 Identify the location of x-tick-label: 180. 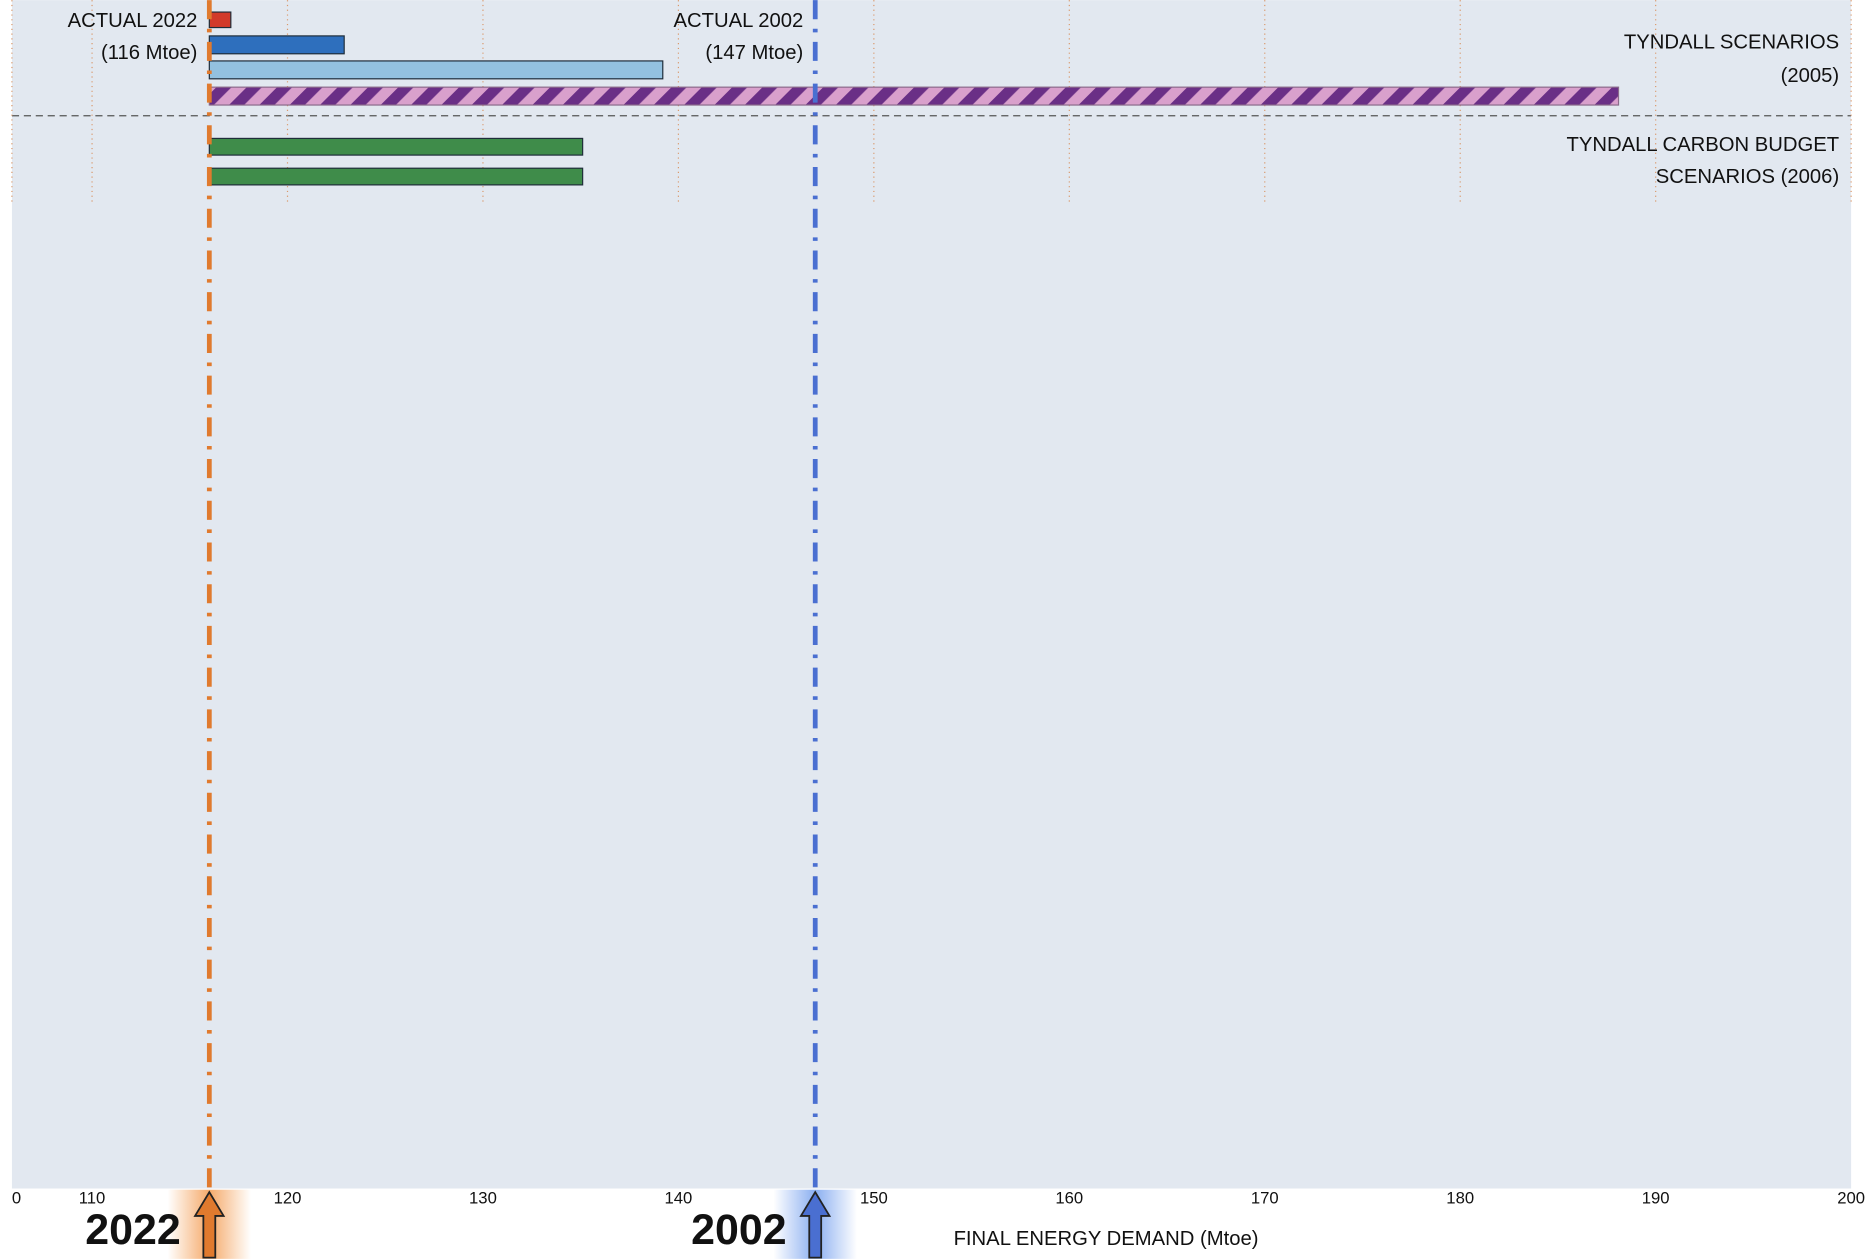
(1460, 1198).